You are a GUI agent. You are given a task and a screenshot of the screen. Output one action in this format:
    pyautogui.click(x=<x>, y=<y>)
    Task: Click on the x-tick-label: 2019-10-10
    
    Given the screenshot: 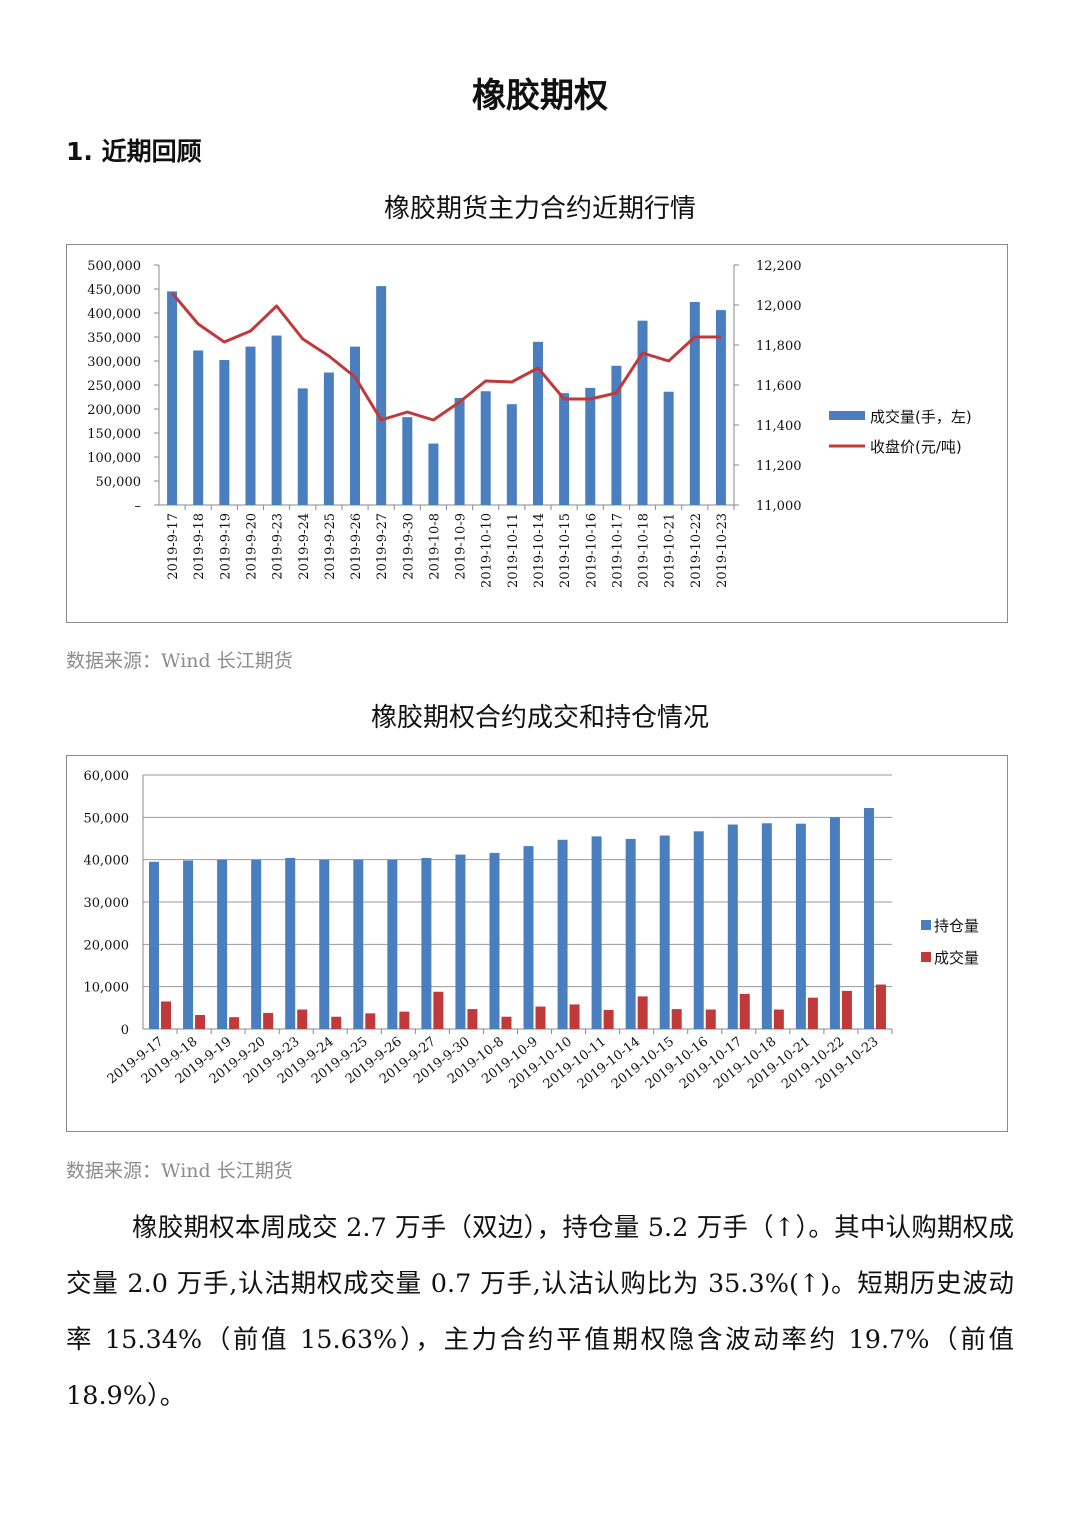 What is the action you would take?
    pyautogui.click(x=487, y=550)
    